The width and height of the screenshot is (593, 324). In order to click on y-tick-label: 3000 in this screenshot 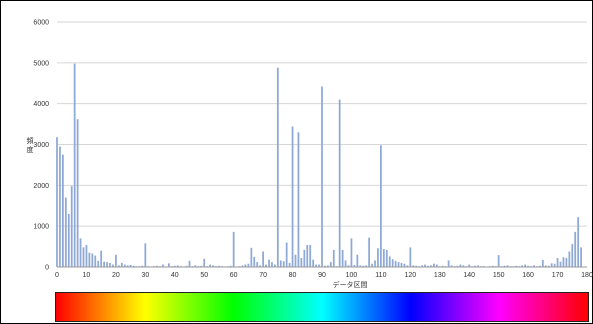, I will do `click(41, 145)`.